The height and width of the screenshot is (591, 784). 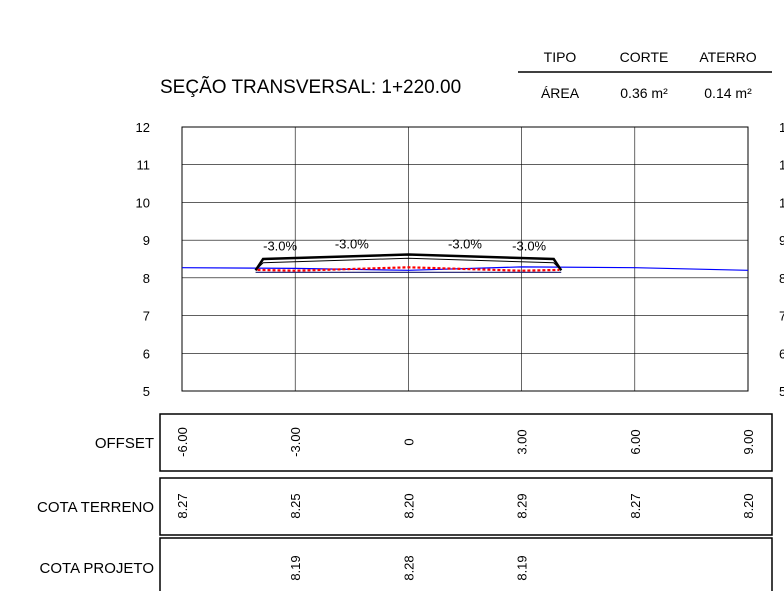 What do you see at coordinates (522, 441) in the screenshot?
I see `offset-value: 3.00` at bounding box center [522, 441].